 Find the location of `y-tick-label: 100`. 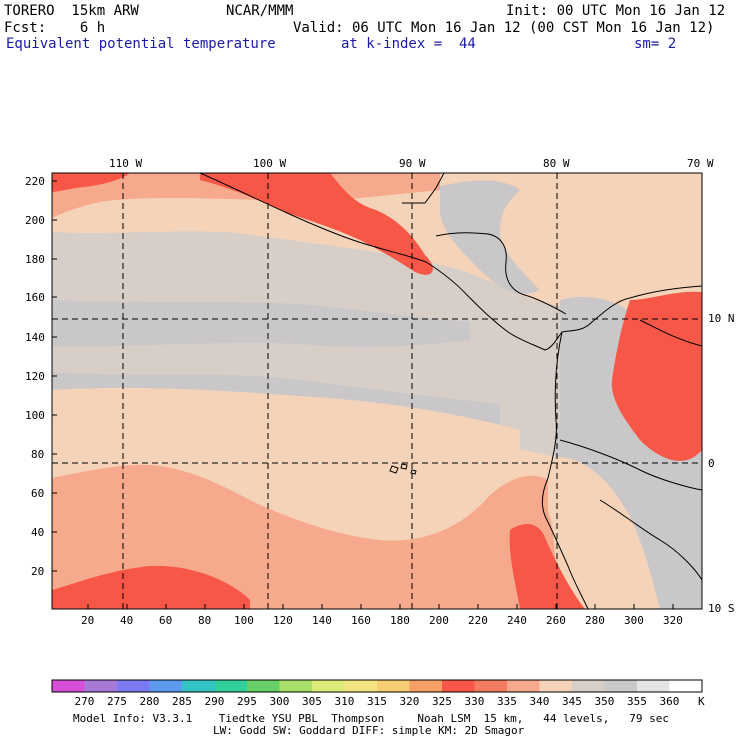

y-tick-label: 100 is located at coordinates (35, 415).